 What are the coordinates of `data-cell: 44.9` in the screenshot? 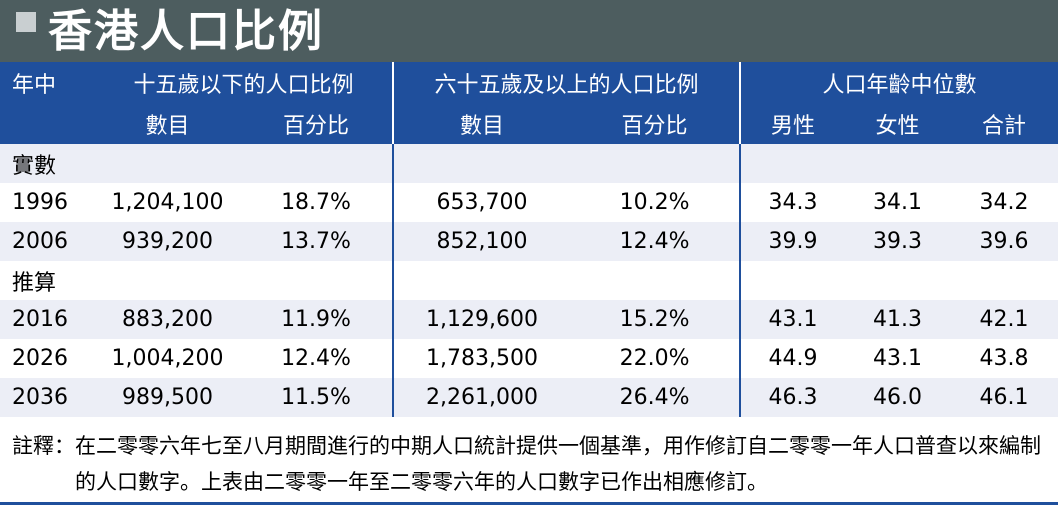 It's located at (793, 358).